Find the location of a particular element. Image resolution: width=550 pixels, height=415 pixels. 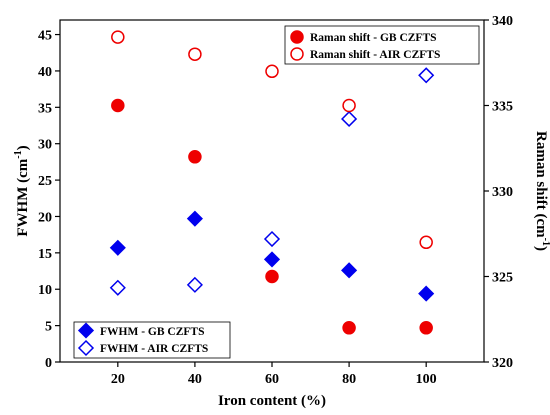

y-left-tick-label: 5 is located at coordinates (48, 327).